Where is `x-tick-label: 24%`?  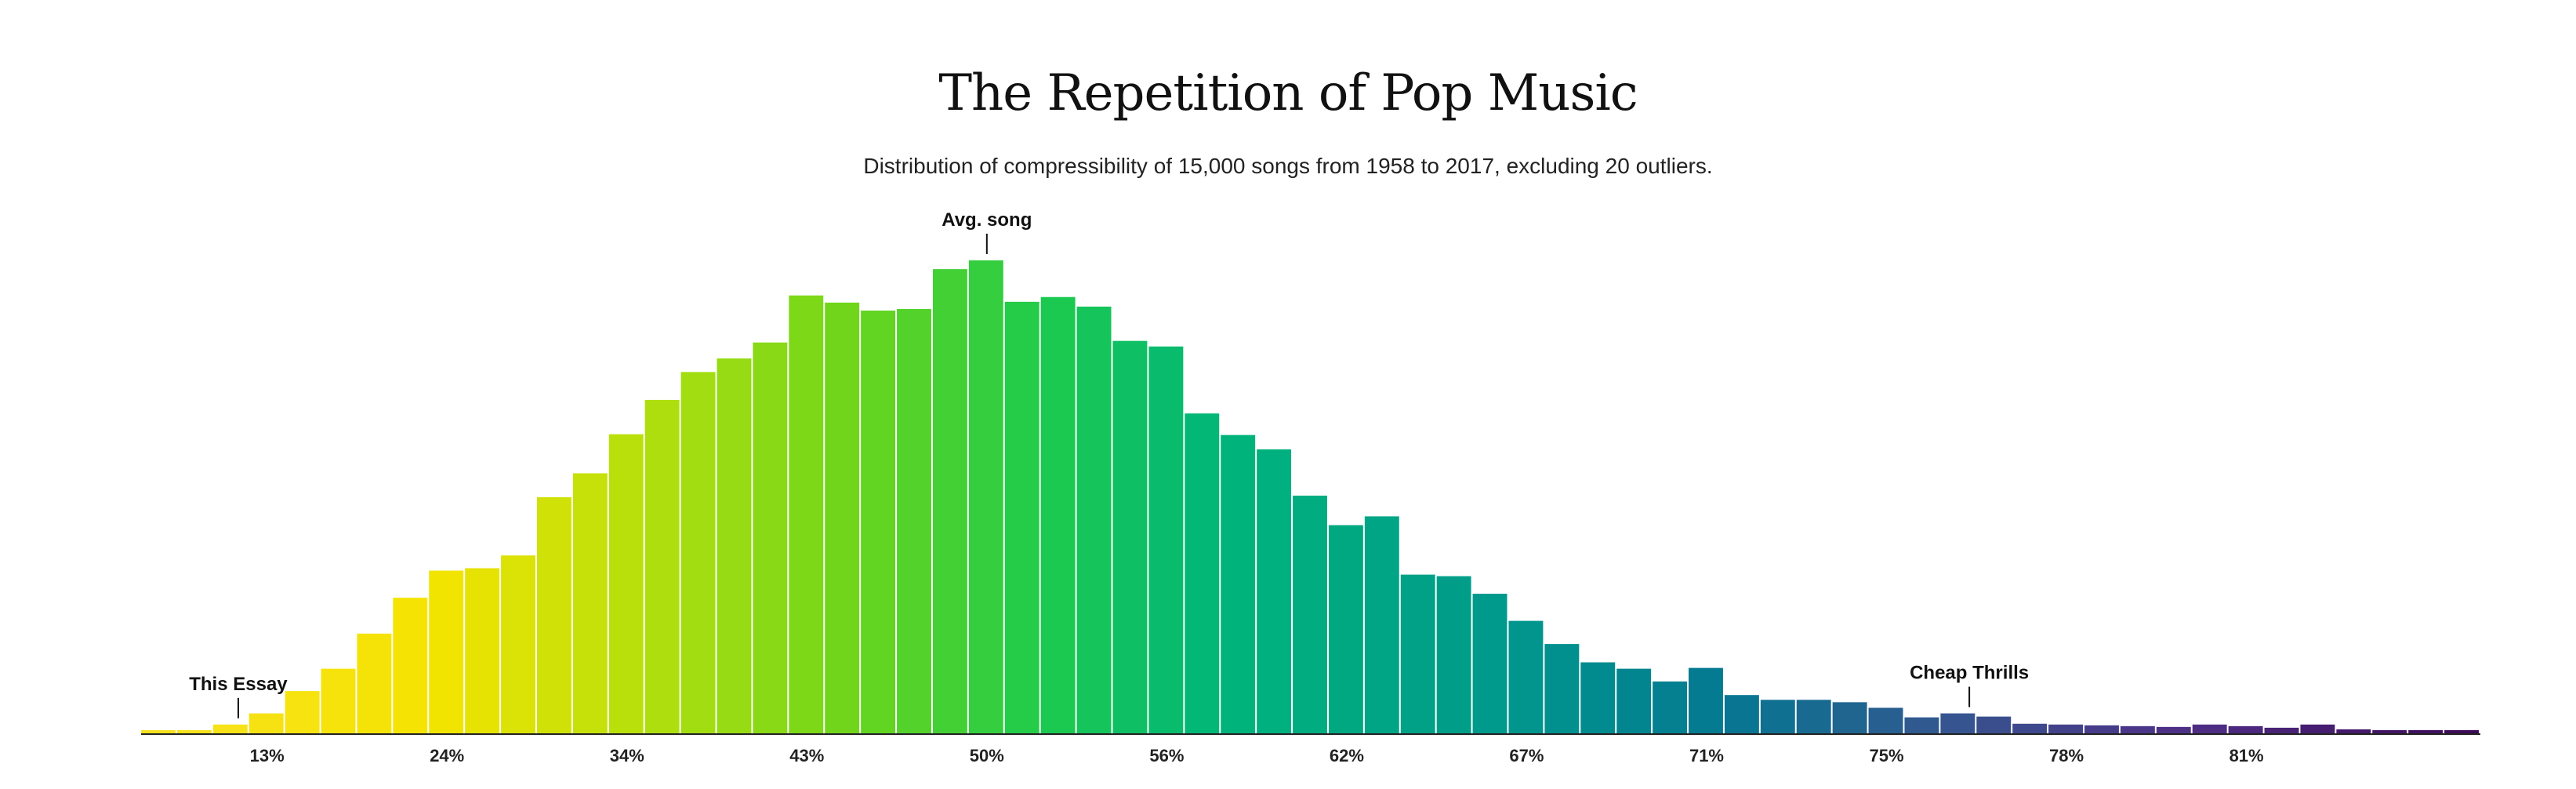
x-tick-label: 24% is located at coordinates (447, 755).